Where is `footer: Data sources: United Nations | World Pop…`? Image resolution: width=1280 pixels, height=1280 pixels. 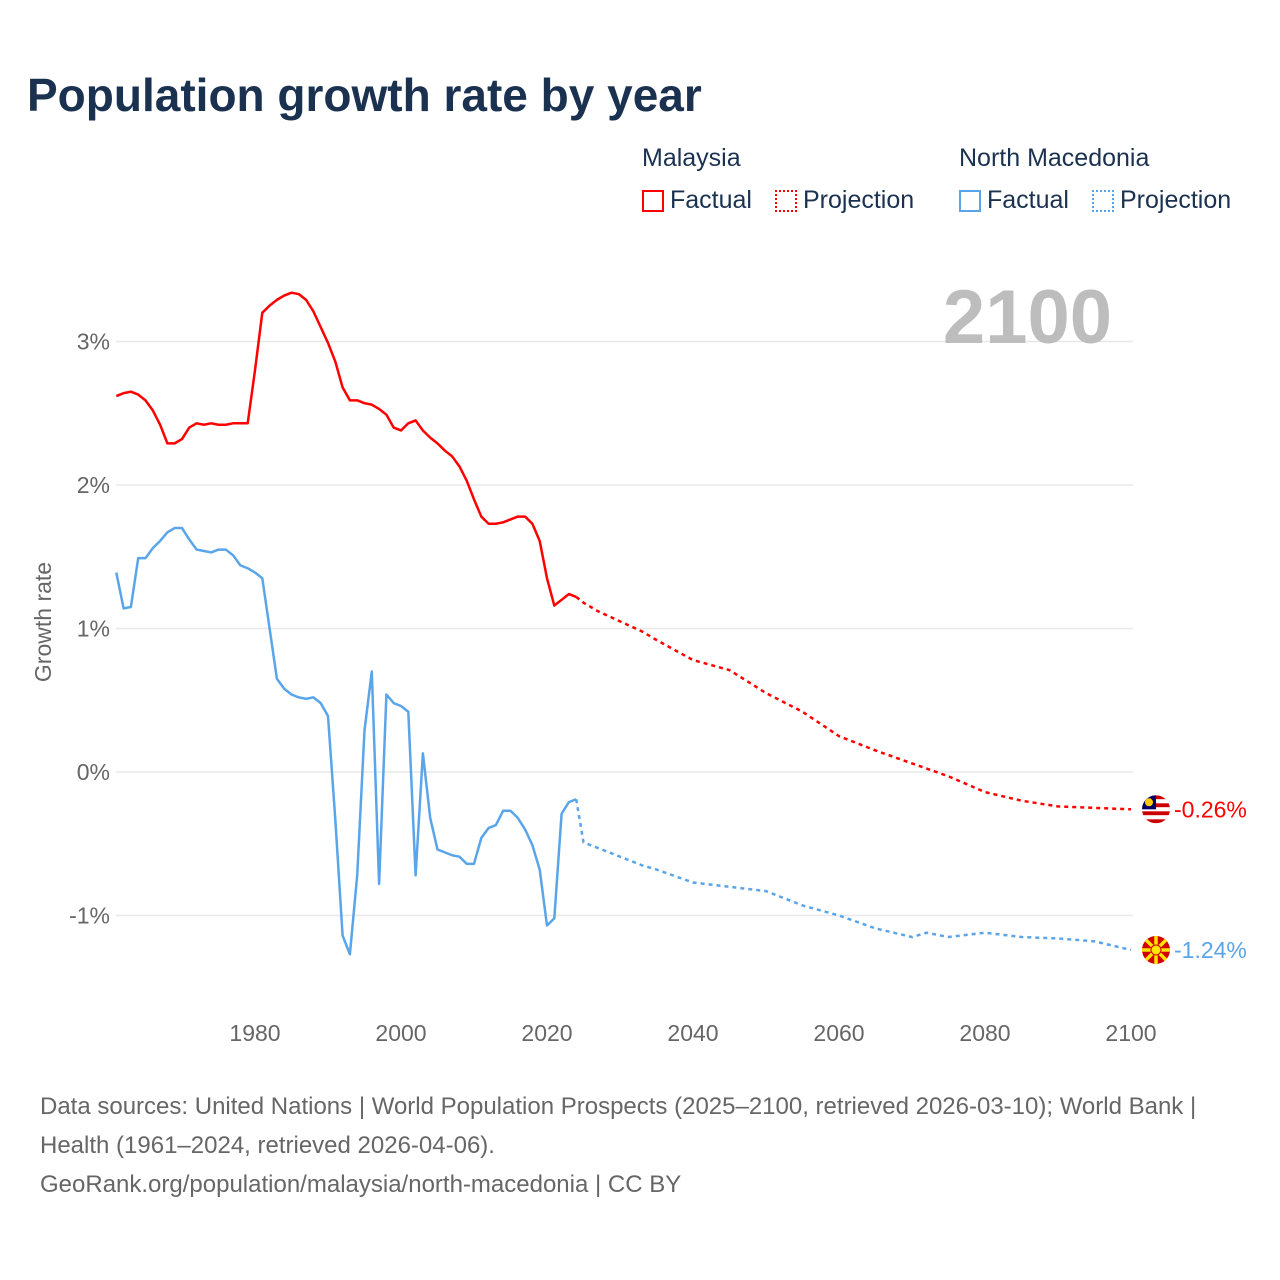 footer: Data sources: United Nations | World Pop… is located at coordinates (640, 1145).